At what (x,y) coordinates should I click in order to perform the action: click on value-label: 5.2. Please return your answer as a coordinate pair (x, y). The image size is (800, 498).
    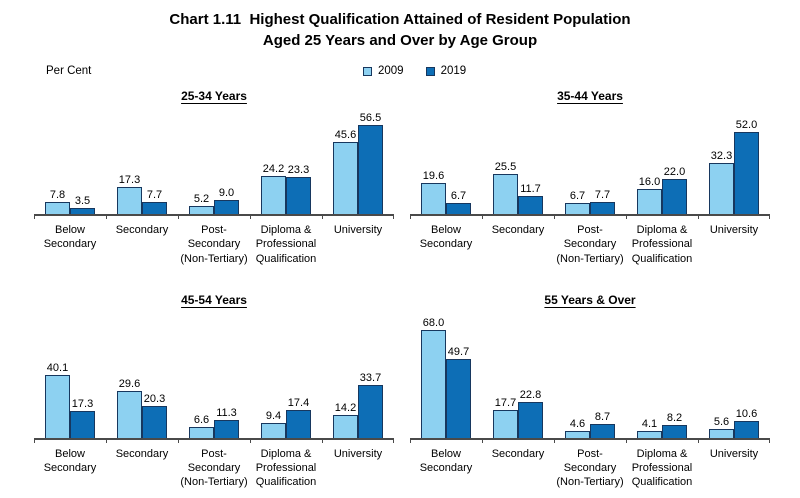
    Looking at the image, I should click on (201, 198).